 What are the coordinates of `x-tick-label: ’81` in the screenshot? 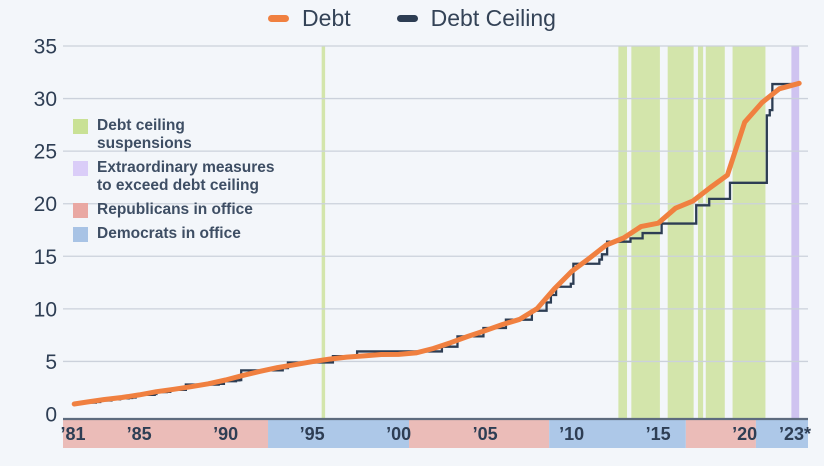 It's located at (72, 434).